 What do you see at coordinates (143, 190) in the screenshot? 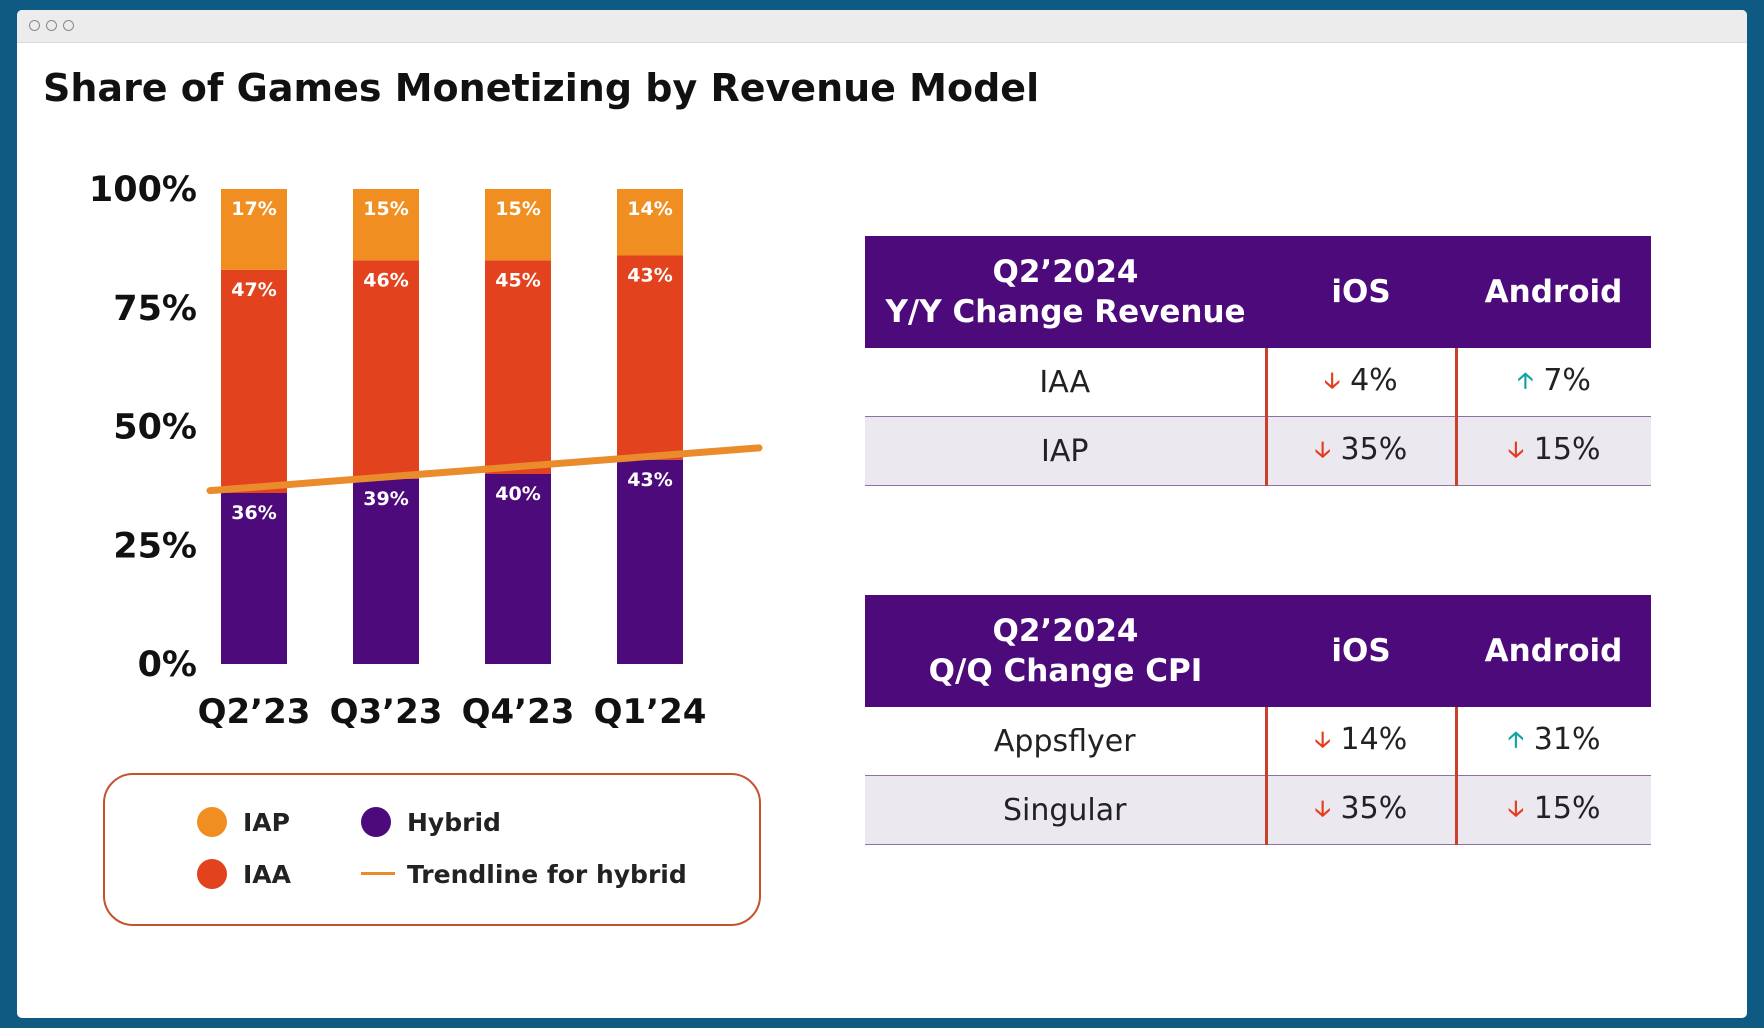
I see `y-tick-label: 100%` at bounding box center [143, 190].